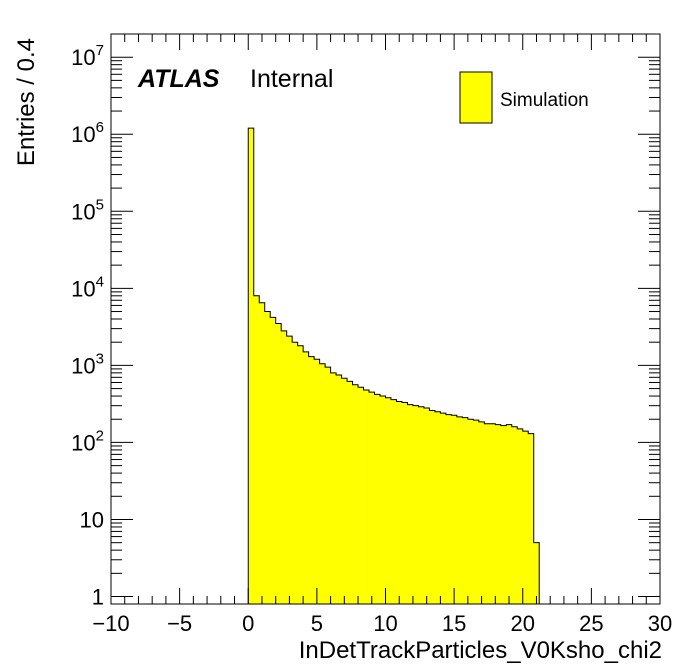 Image resolution: width=696 pixels, height=672 pixels. What do you see at coordinates (291, 79) in the screenshot?
I see `atlas-status-label: Internal` at bounding box center [291, 79].